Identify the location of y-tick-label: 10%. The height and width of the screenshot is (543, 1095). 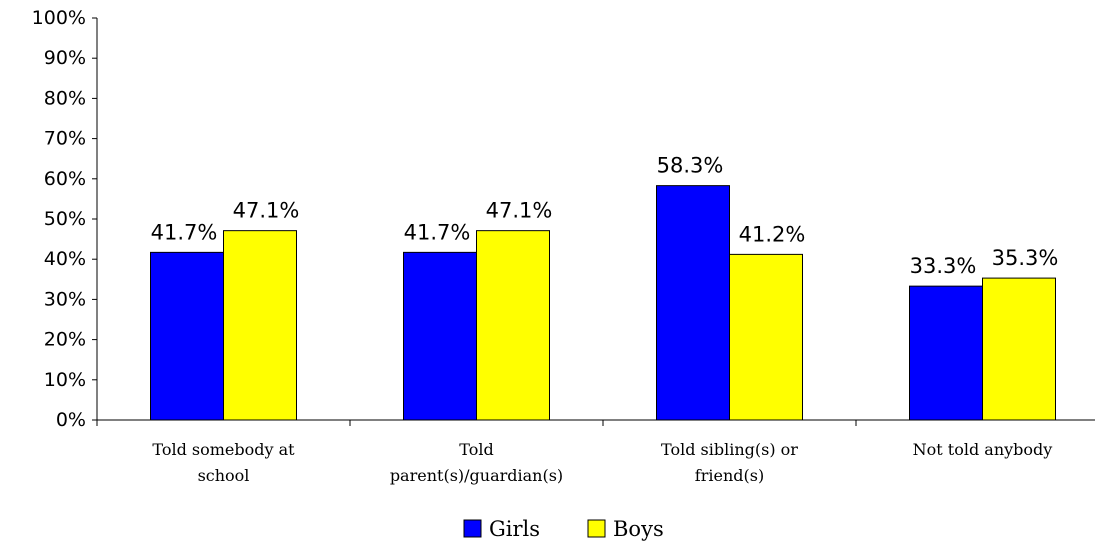
(65, 380).